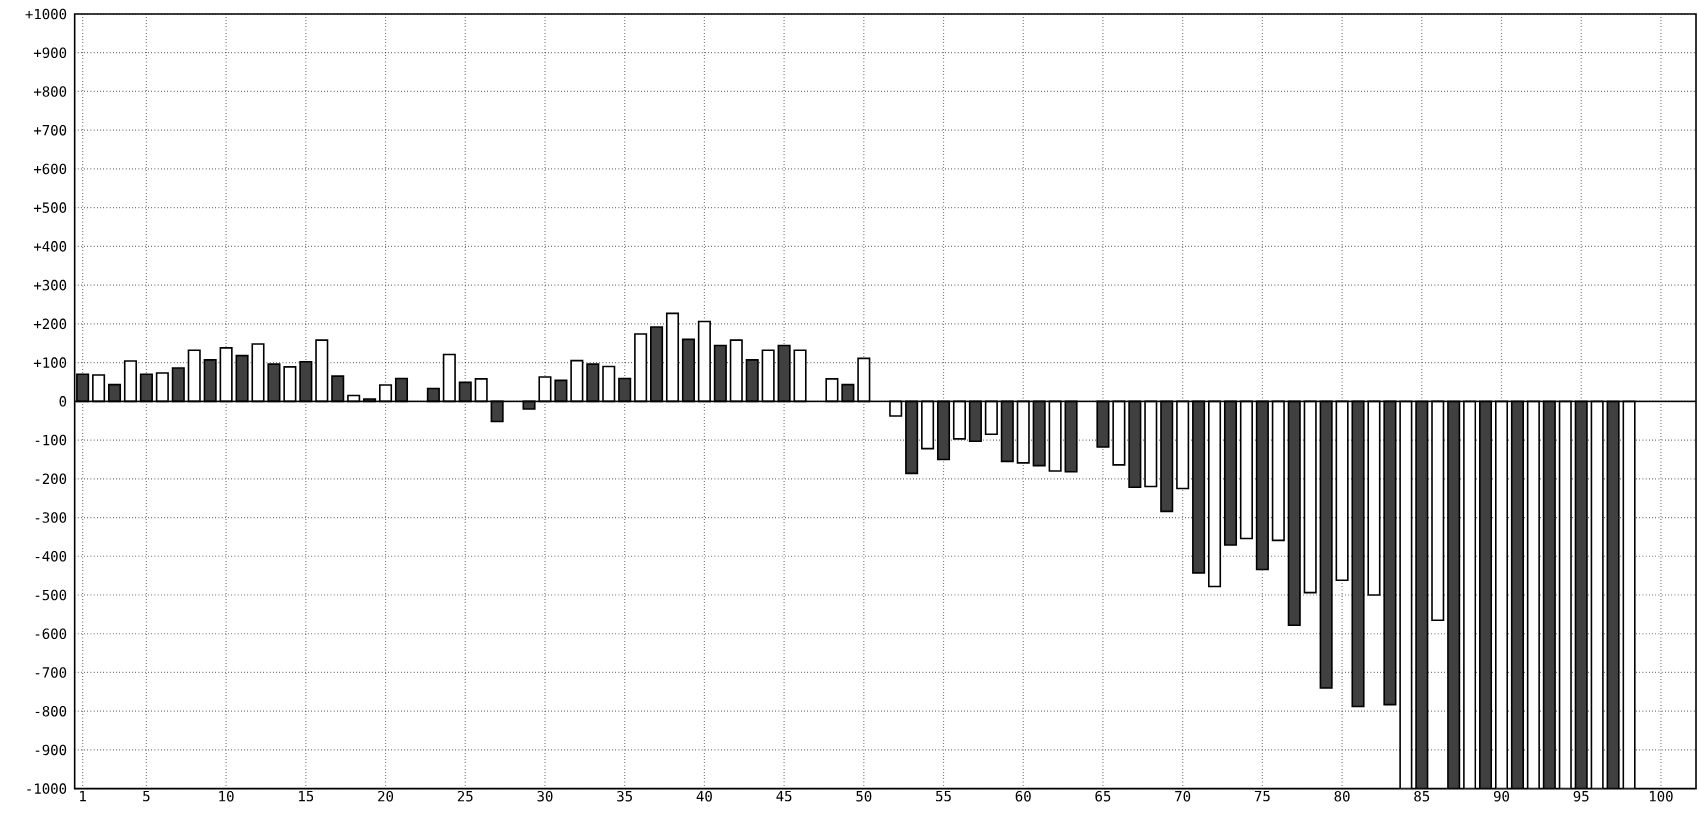 This screenshot has width=1698, height=814. I want to click on x-tick-label: 70, so click(1183, 796).